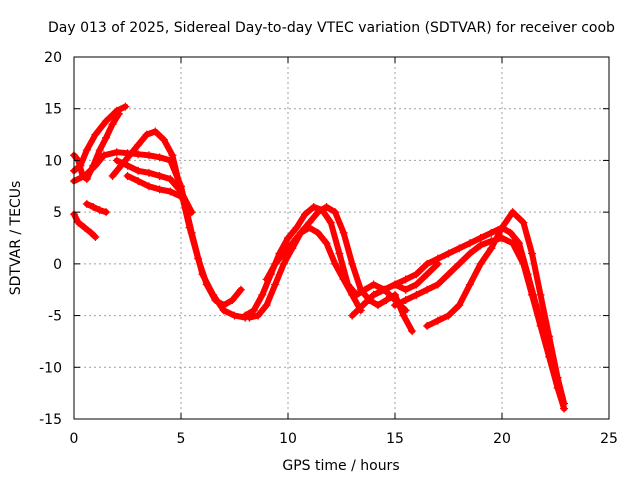  Describe the element at coordinates (50, 420) in the screenshot. I see `y-tick-label: -15` at that location.